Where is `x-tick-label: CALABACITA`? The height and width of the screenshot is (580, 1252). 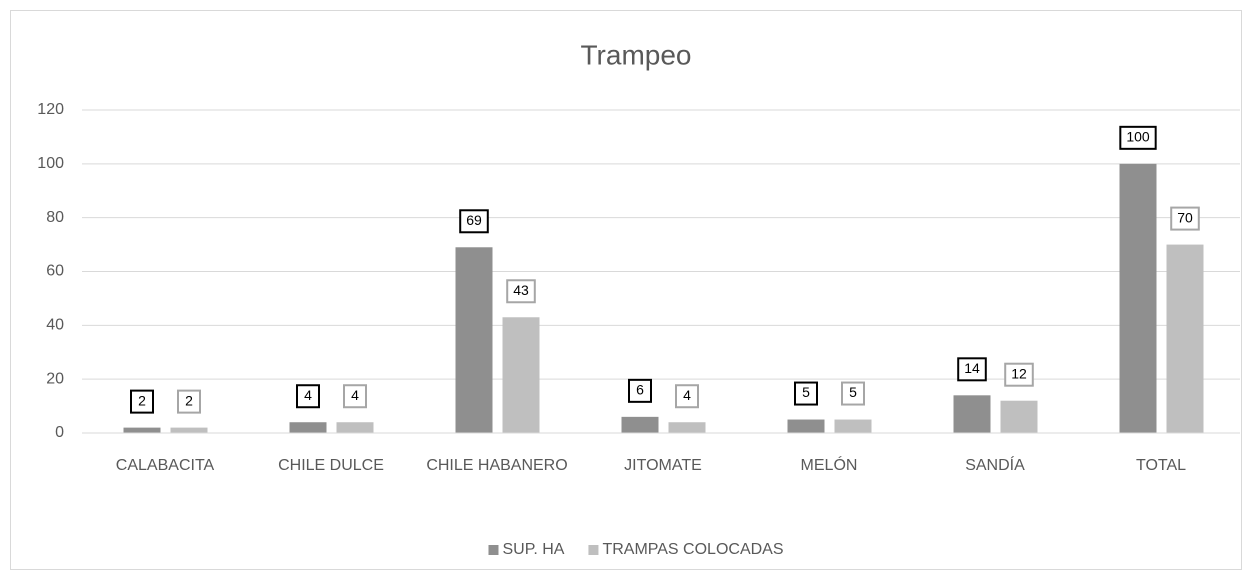 x-tick-label: CALABACITA is located at coordinates (165, 465).